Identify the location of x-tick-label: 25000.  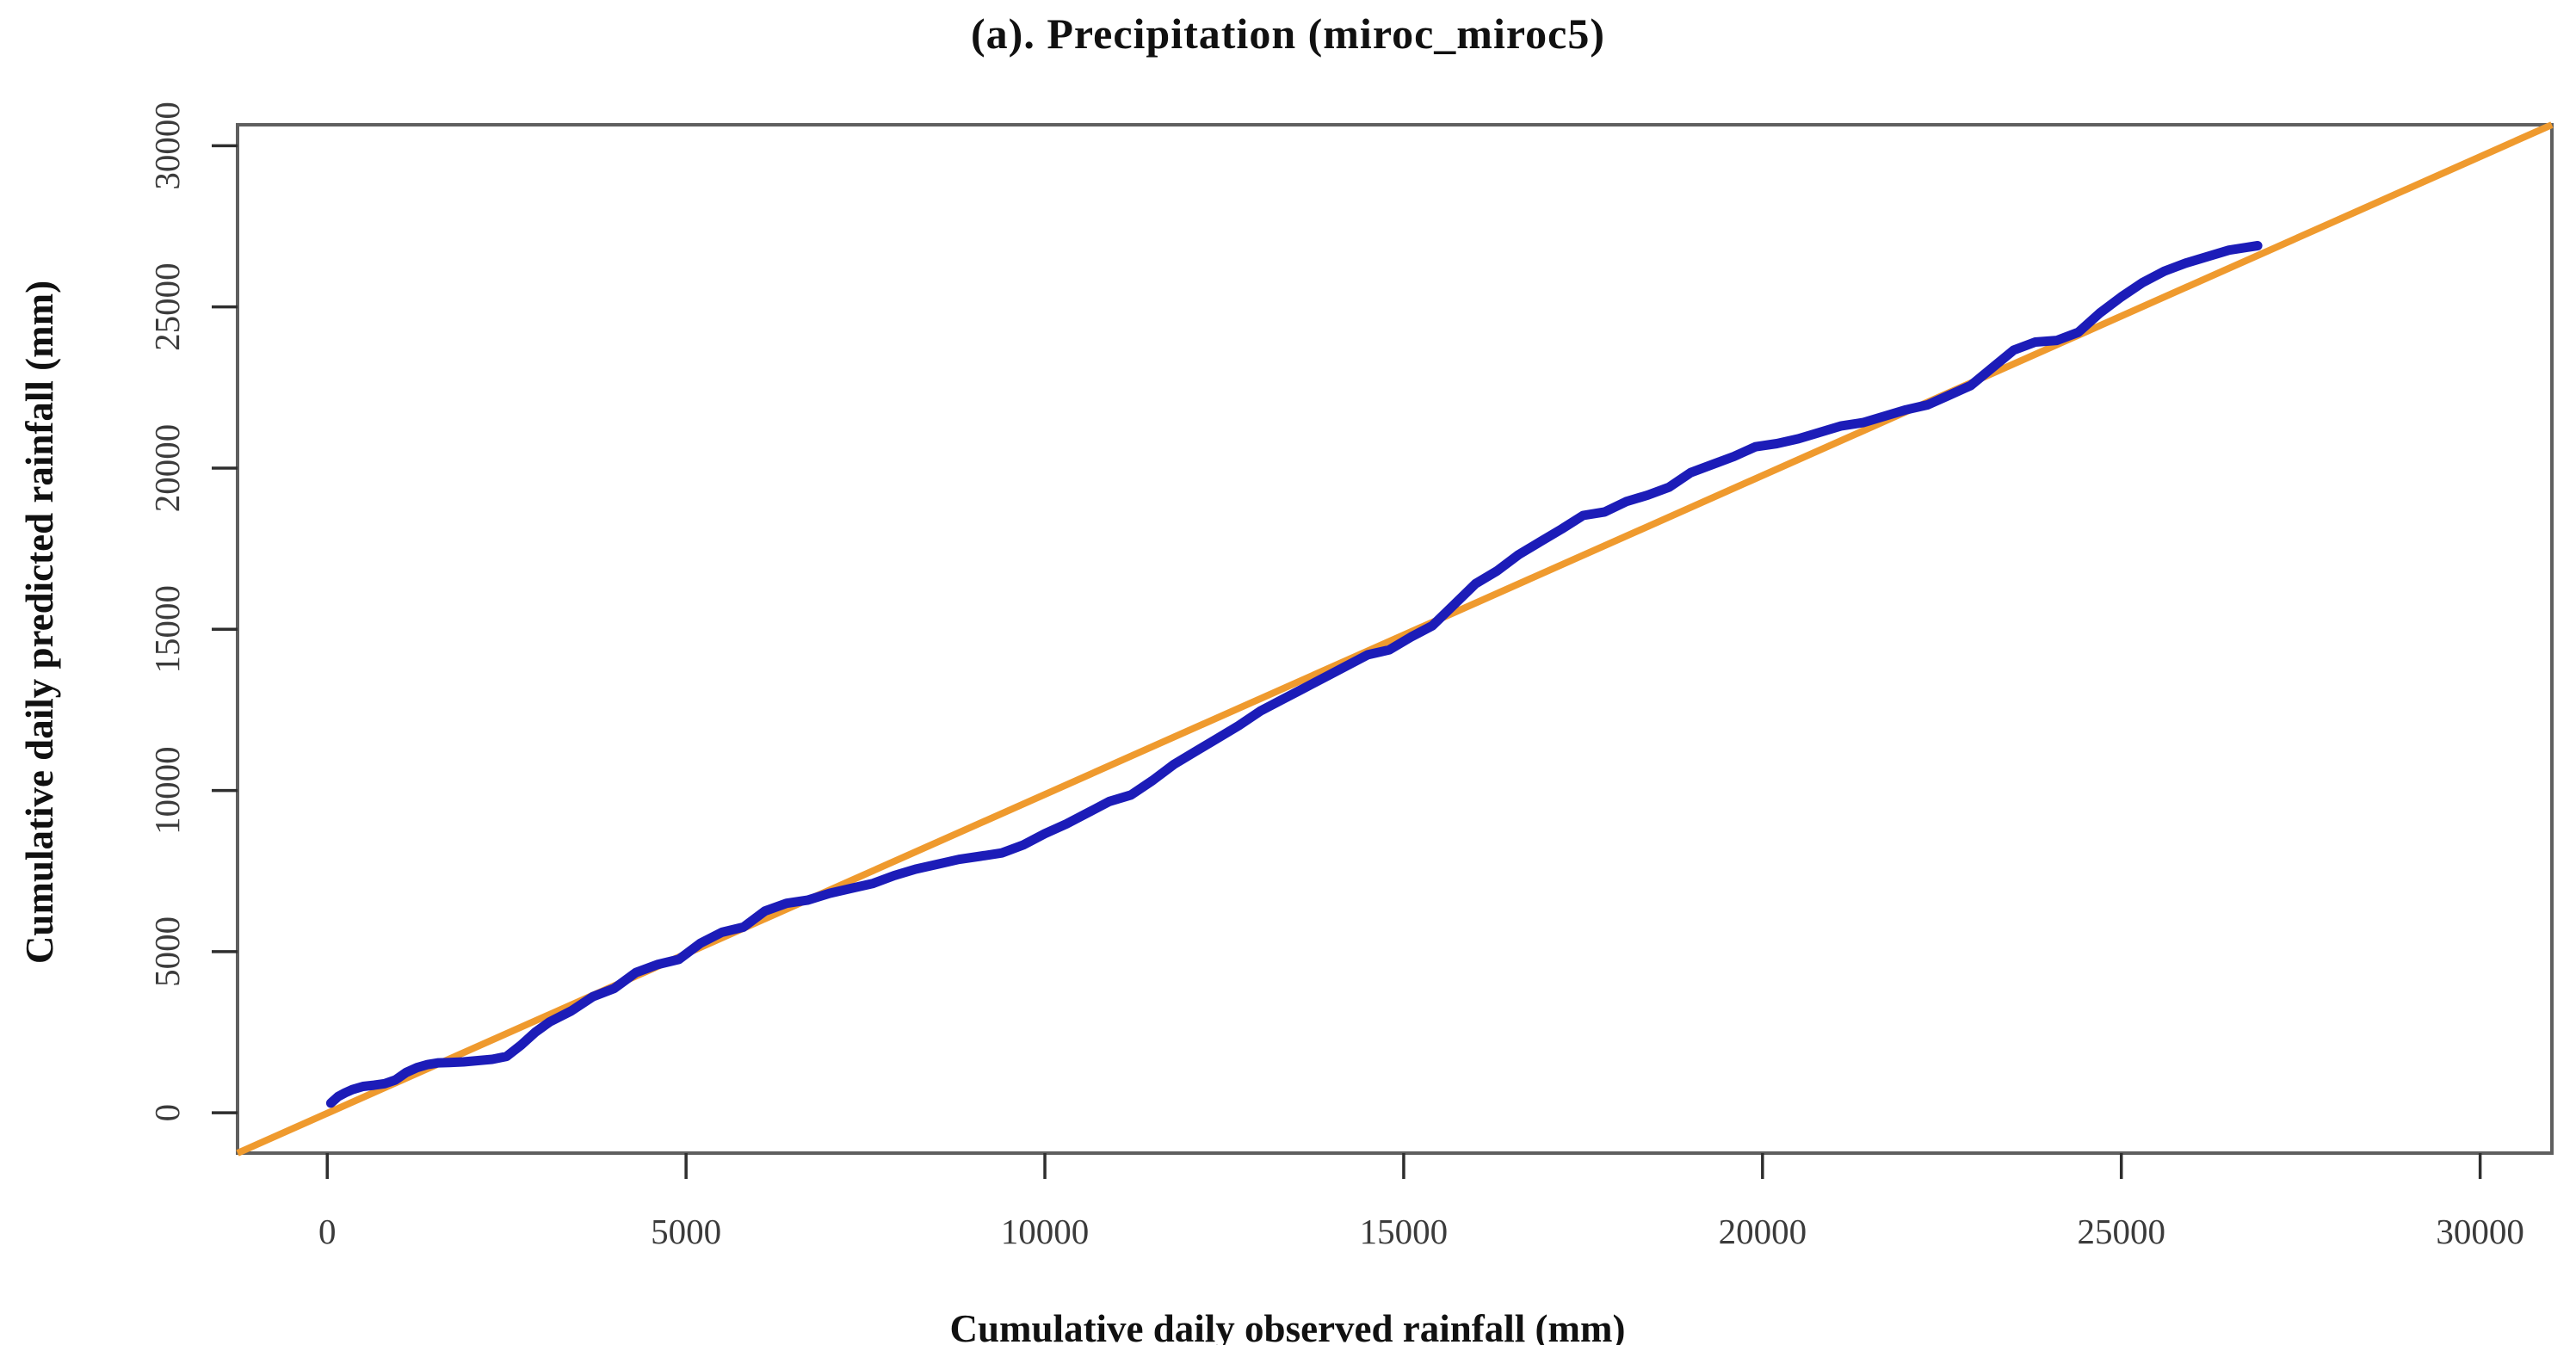
(2121, 1231).